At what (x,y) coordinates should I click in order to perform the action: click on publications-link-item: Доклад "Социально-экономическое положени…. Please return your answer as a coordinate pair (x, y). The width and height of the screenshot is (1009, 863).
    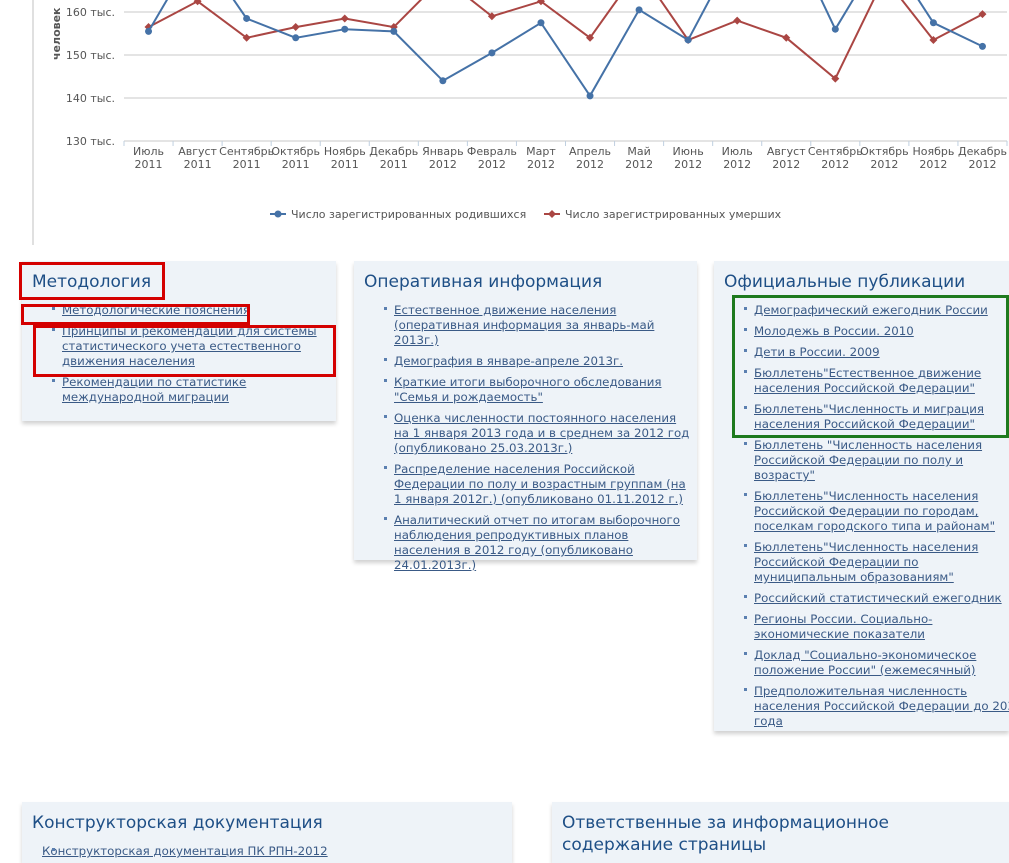
    Looking at the image, I should click on (866, 663).